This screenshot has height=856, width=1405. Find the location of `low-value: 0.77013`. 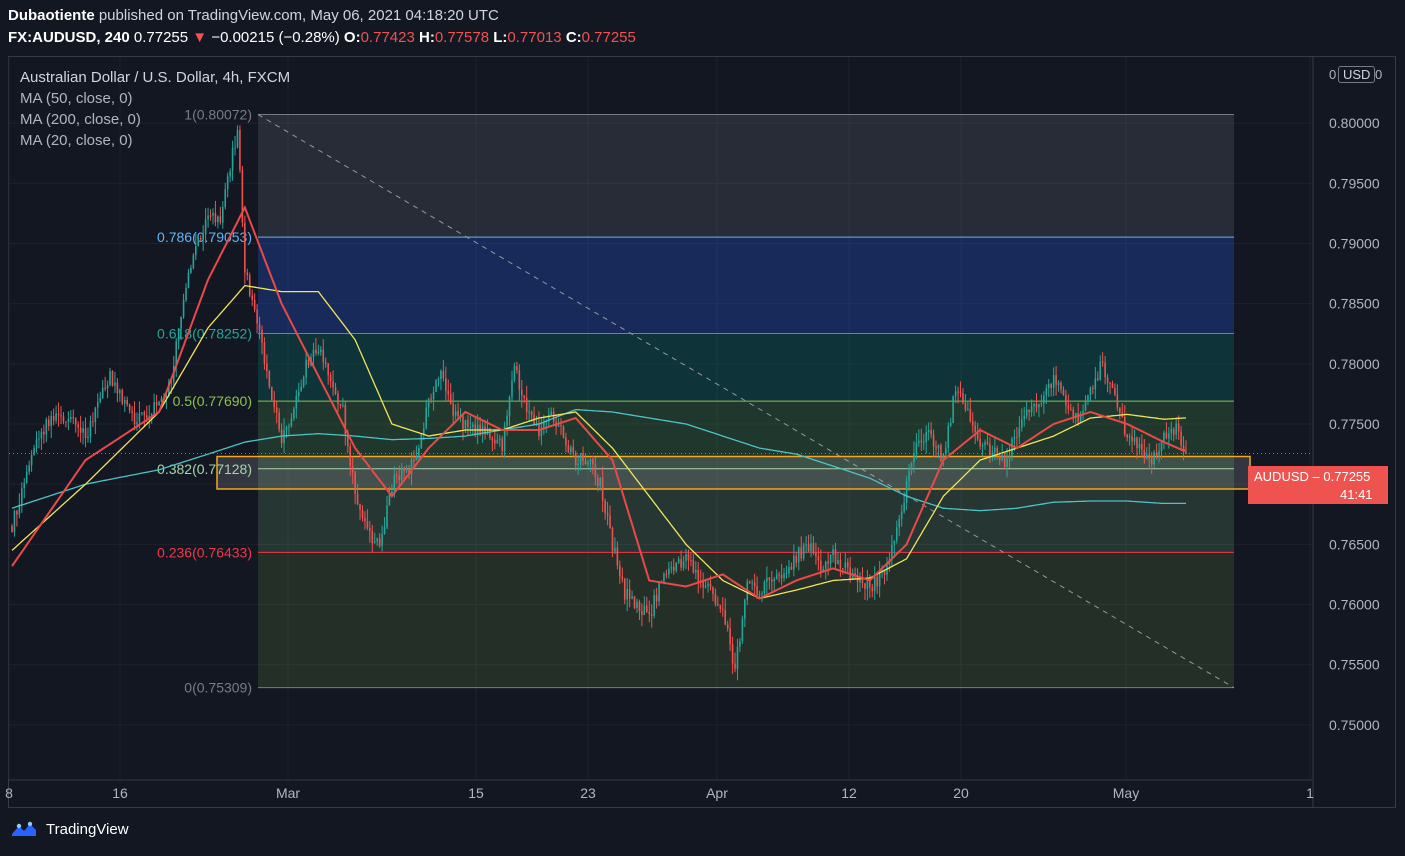

low-value: 0.77013 is located at coordinates (534, 37).